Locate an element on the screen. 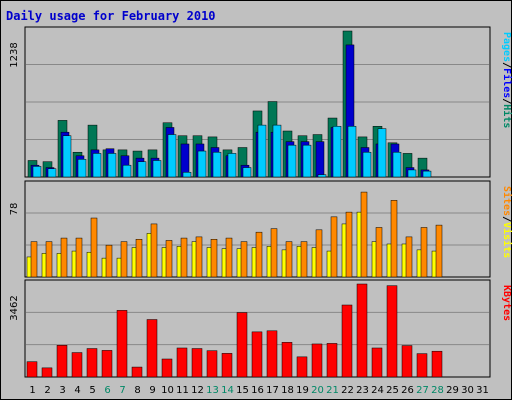 The image size is (512, 400). x-tick-label: 9 is located at coordinates (152, 390).